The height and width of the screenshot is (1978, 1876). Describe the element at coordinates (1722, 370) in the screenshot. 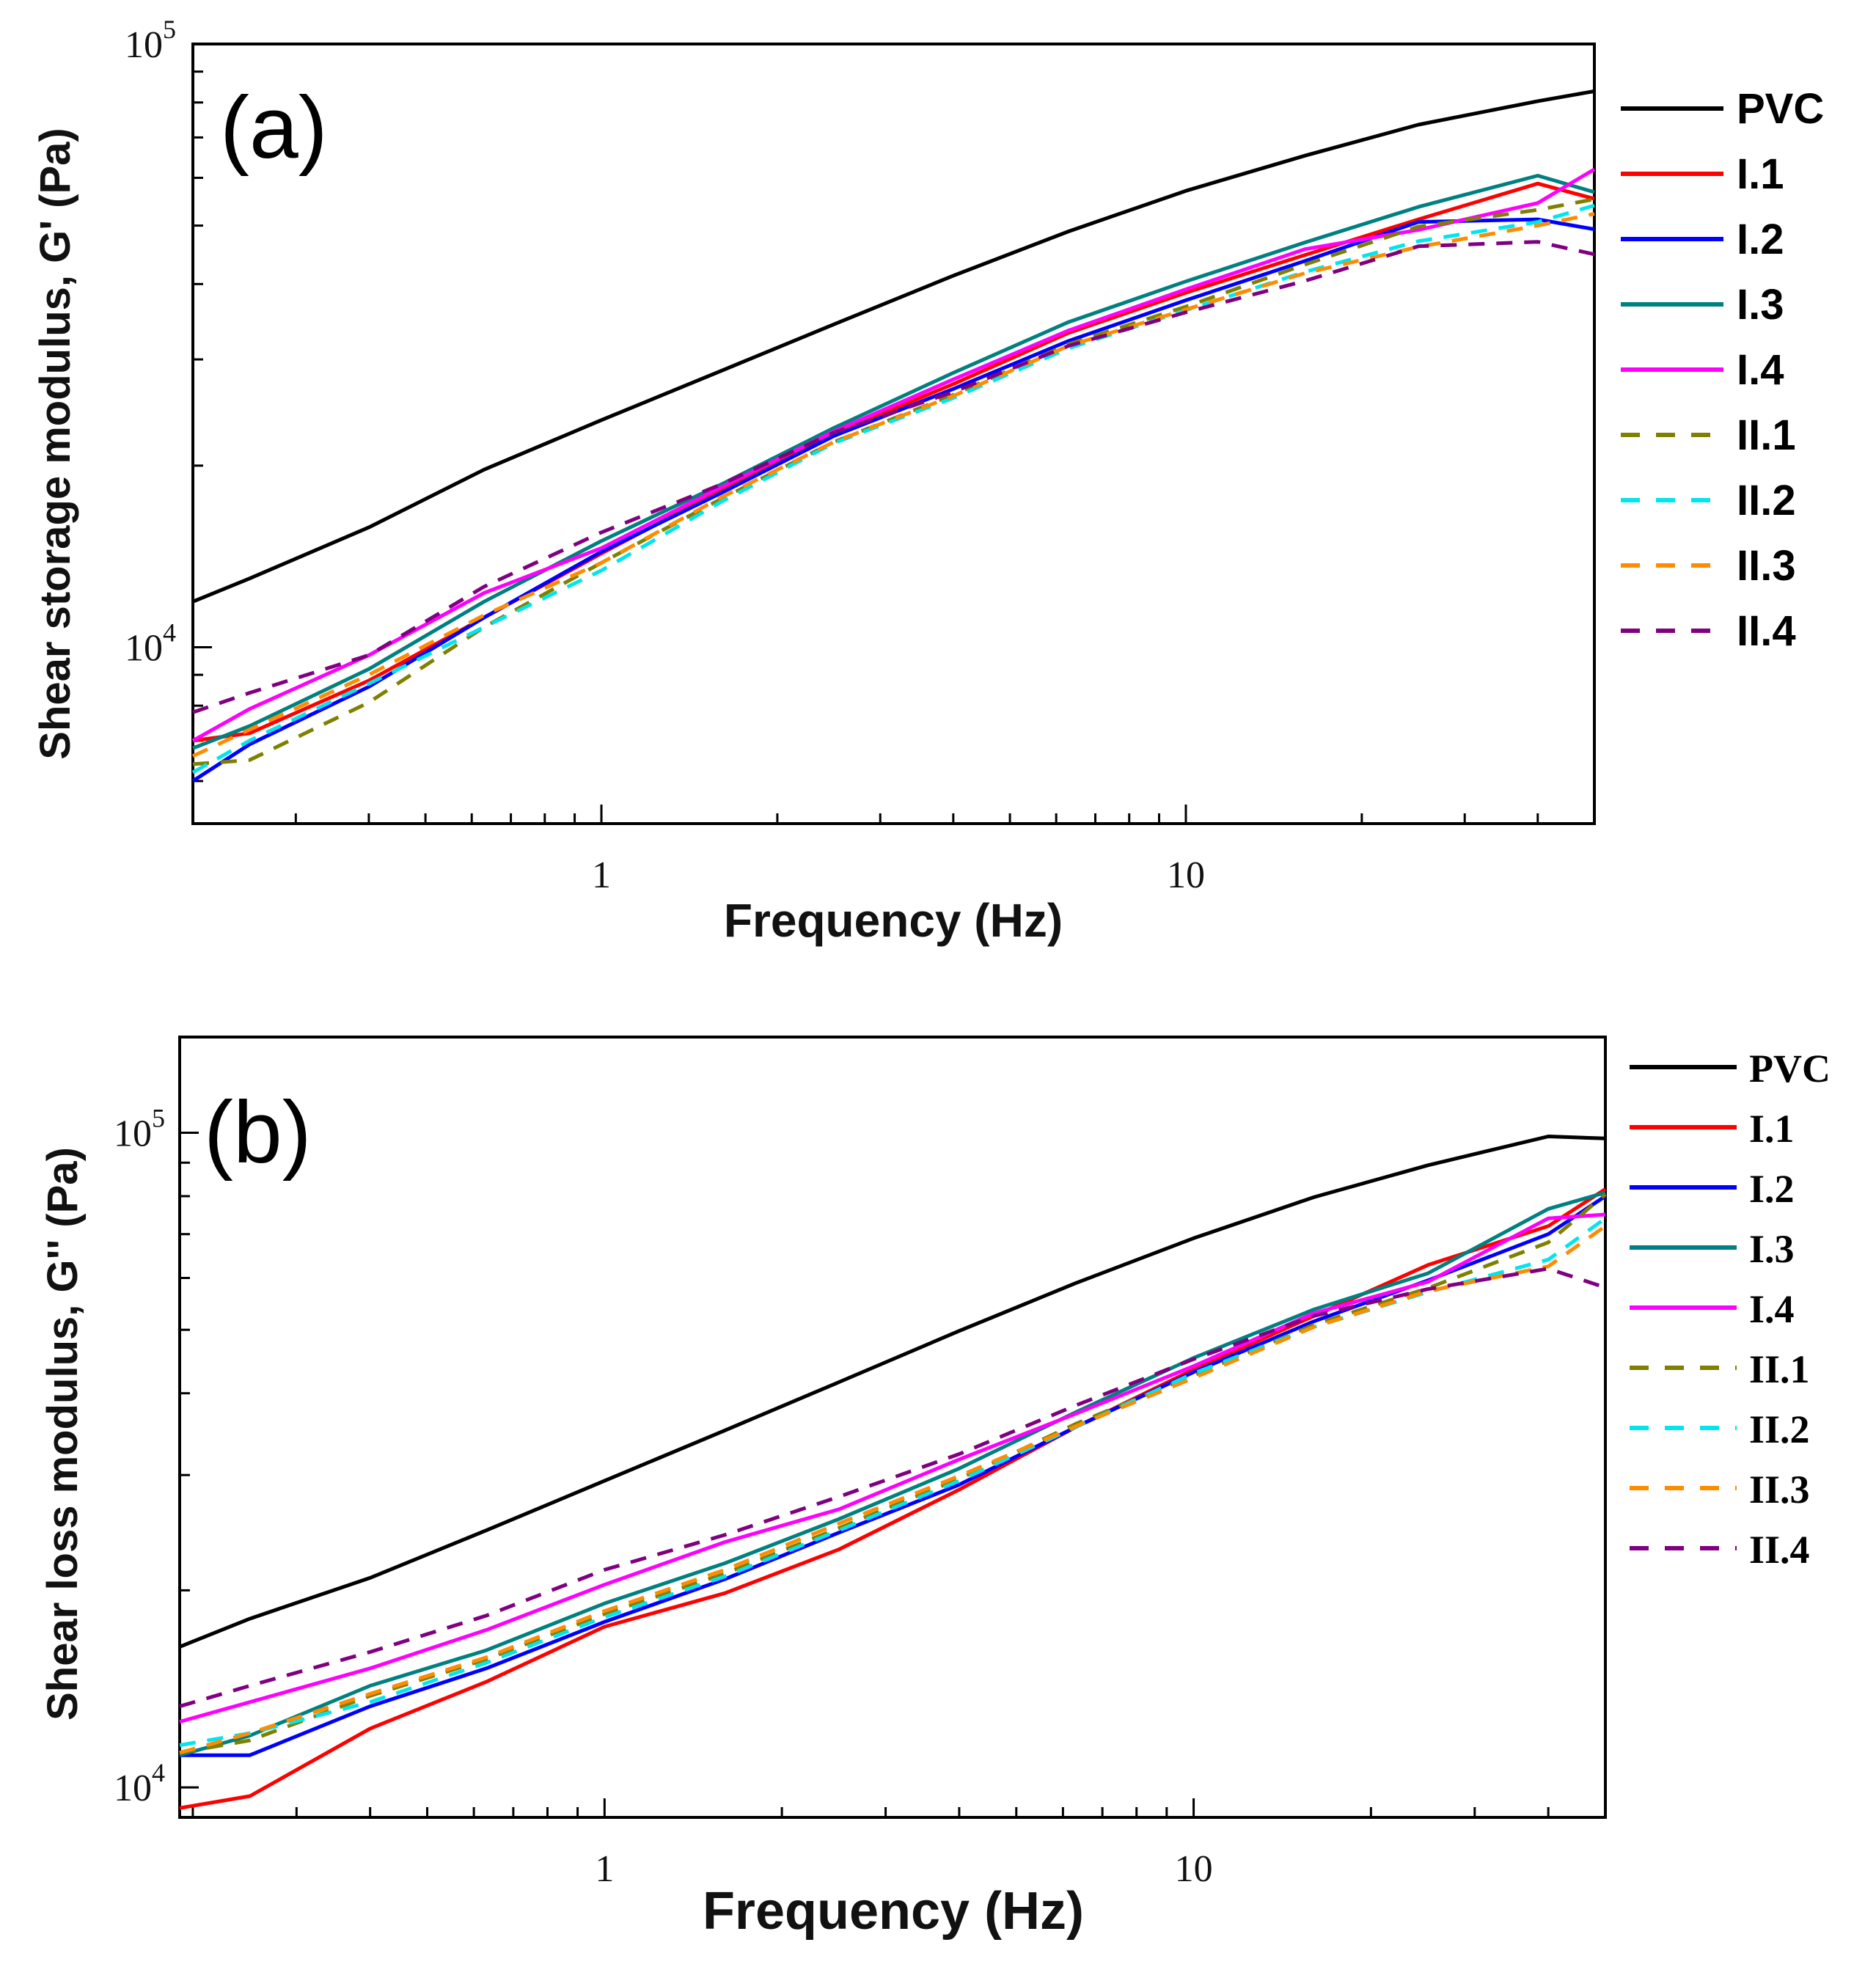

I see `legend-a: PVC I.1 I.2 I.3 I.4 II.1 II.2 II.3 II.4` at that location.